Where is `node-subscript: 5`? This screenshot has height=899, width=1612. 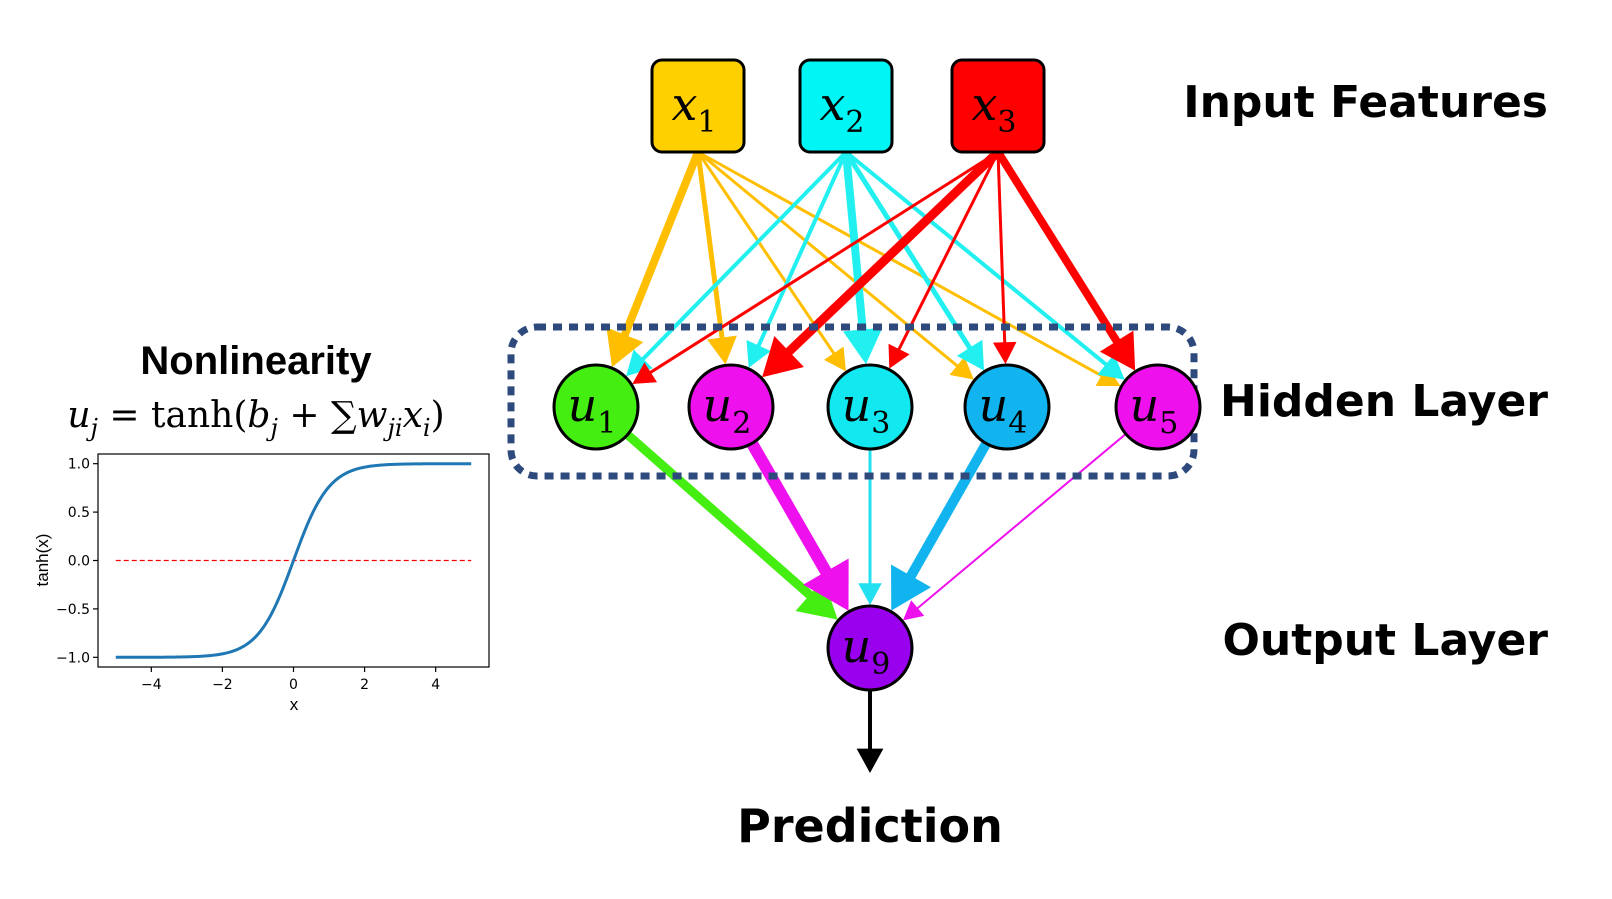
node-subscript: 5 is located at coordinates (1168, 423).